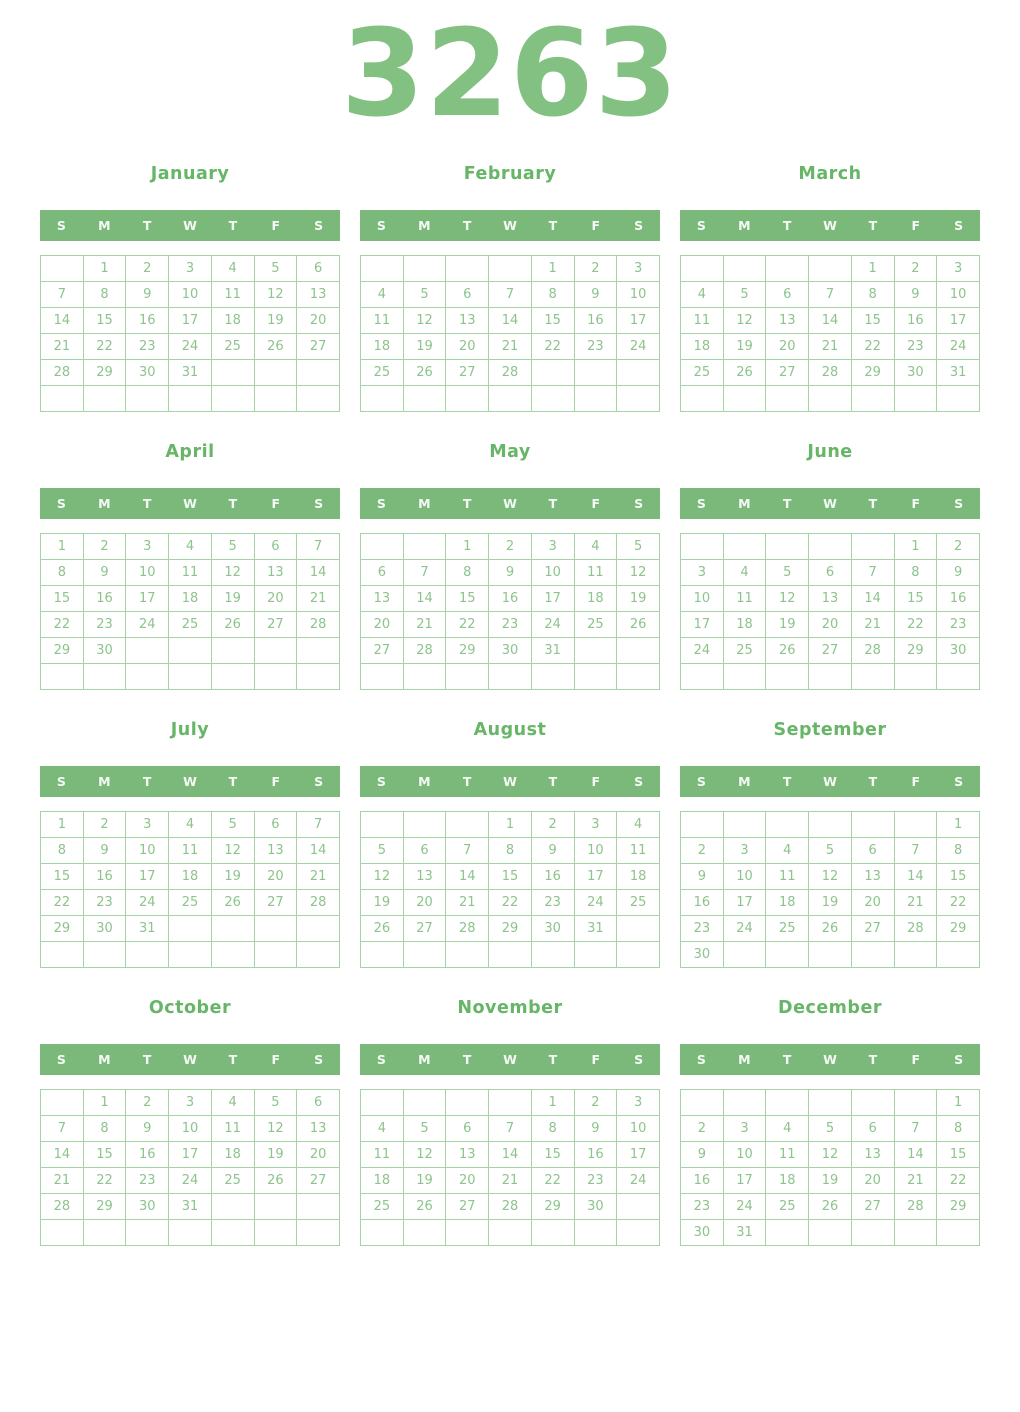  I want to click on weekday-label: M, so click(744, 1059).